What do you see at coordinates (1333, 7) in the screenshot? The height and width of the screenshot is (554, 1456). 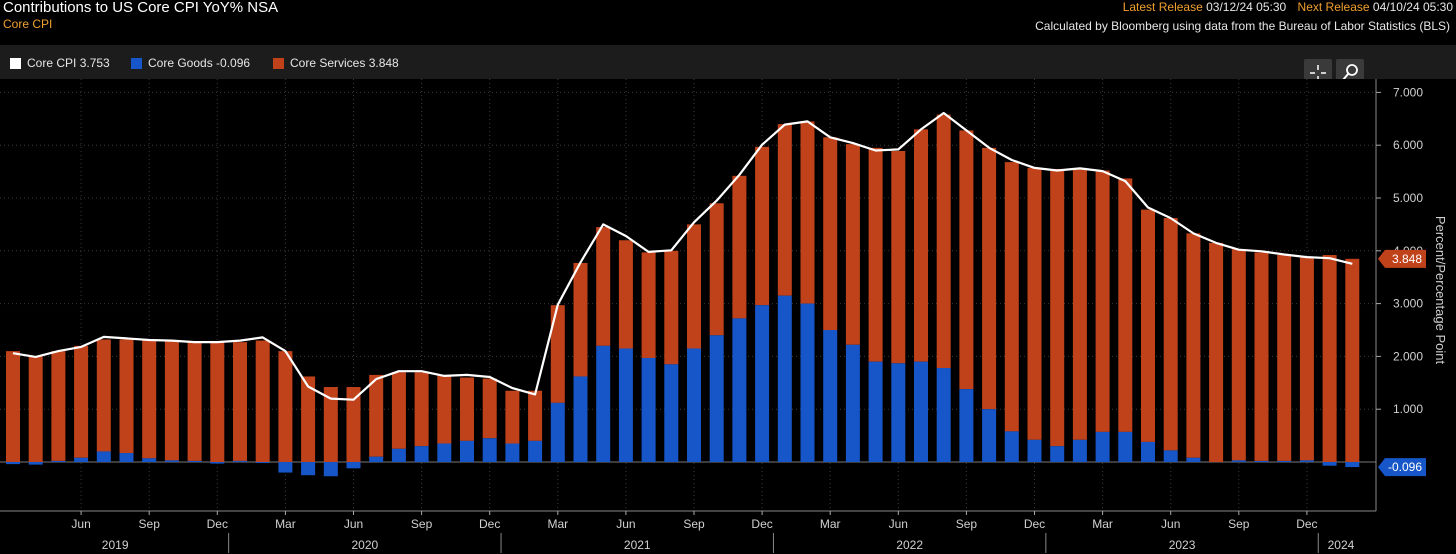 I see `next-release-label: Next Release` at bounding box center [1333, 7].